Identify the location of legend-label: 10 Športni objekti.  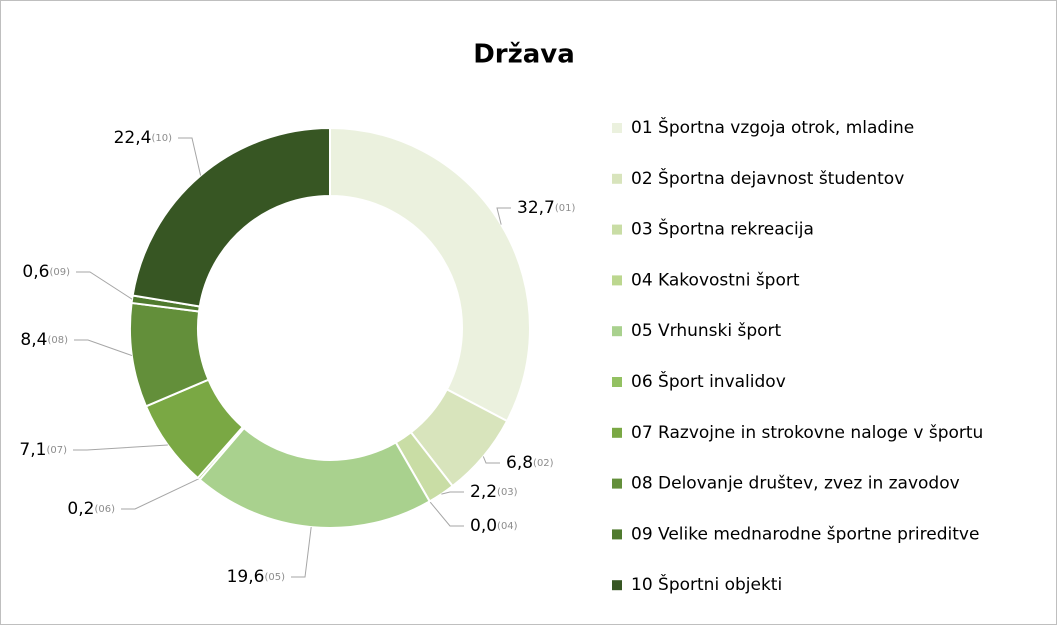
(706, 584).